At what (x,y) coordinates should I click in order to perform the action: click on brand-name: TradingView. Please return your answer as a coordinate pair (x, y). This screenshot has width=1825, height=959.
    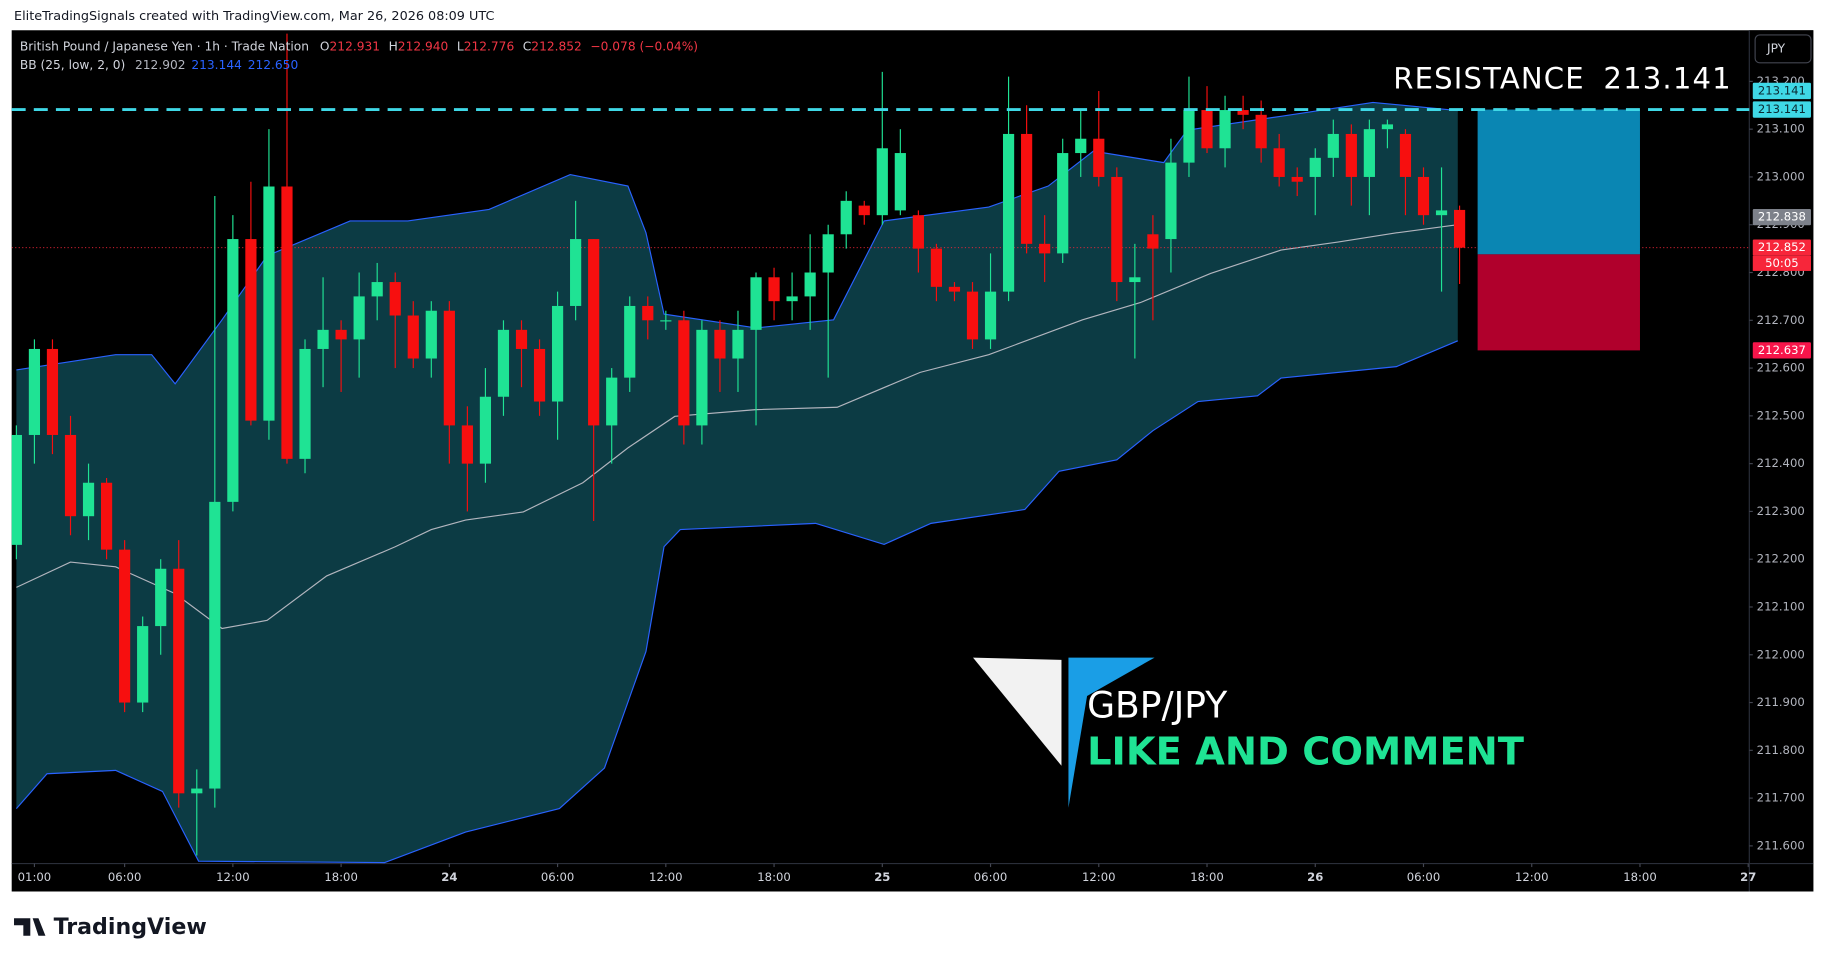
    Looking at the image, I should click on (130, 927).